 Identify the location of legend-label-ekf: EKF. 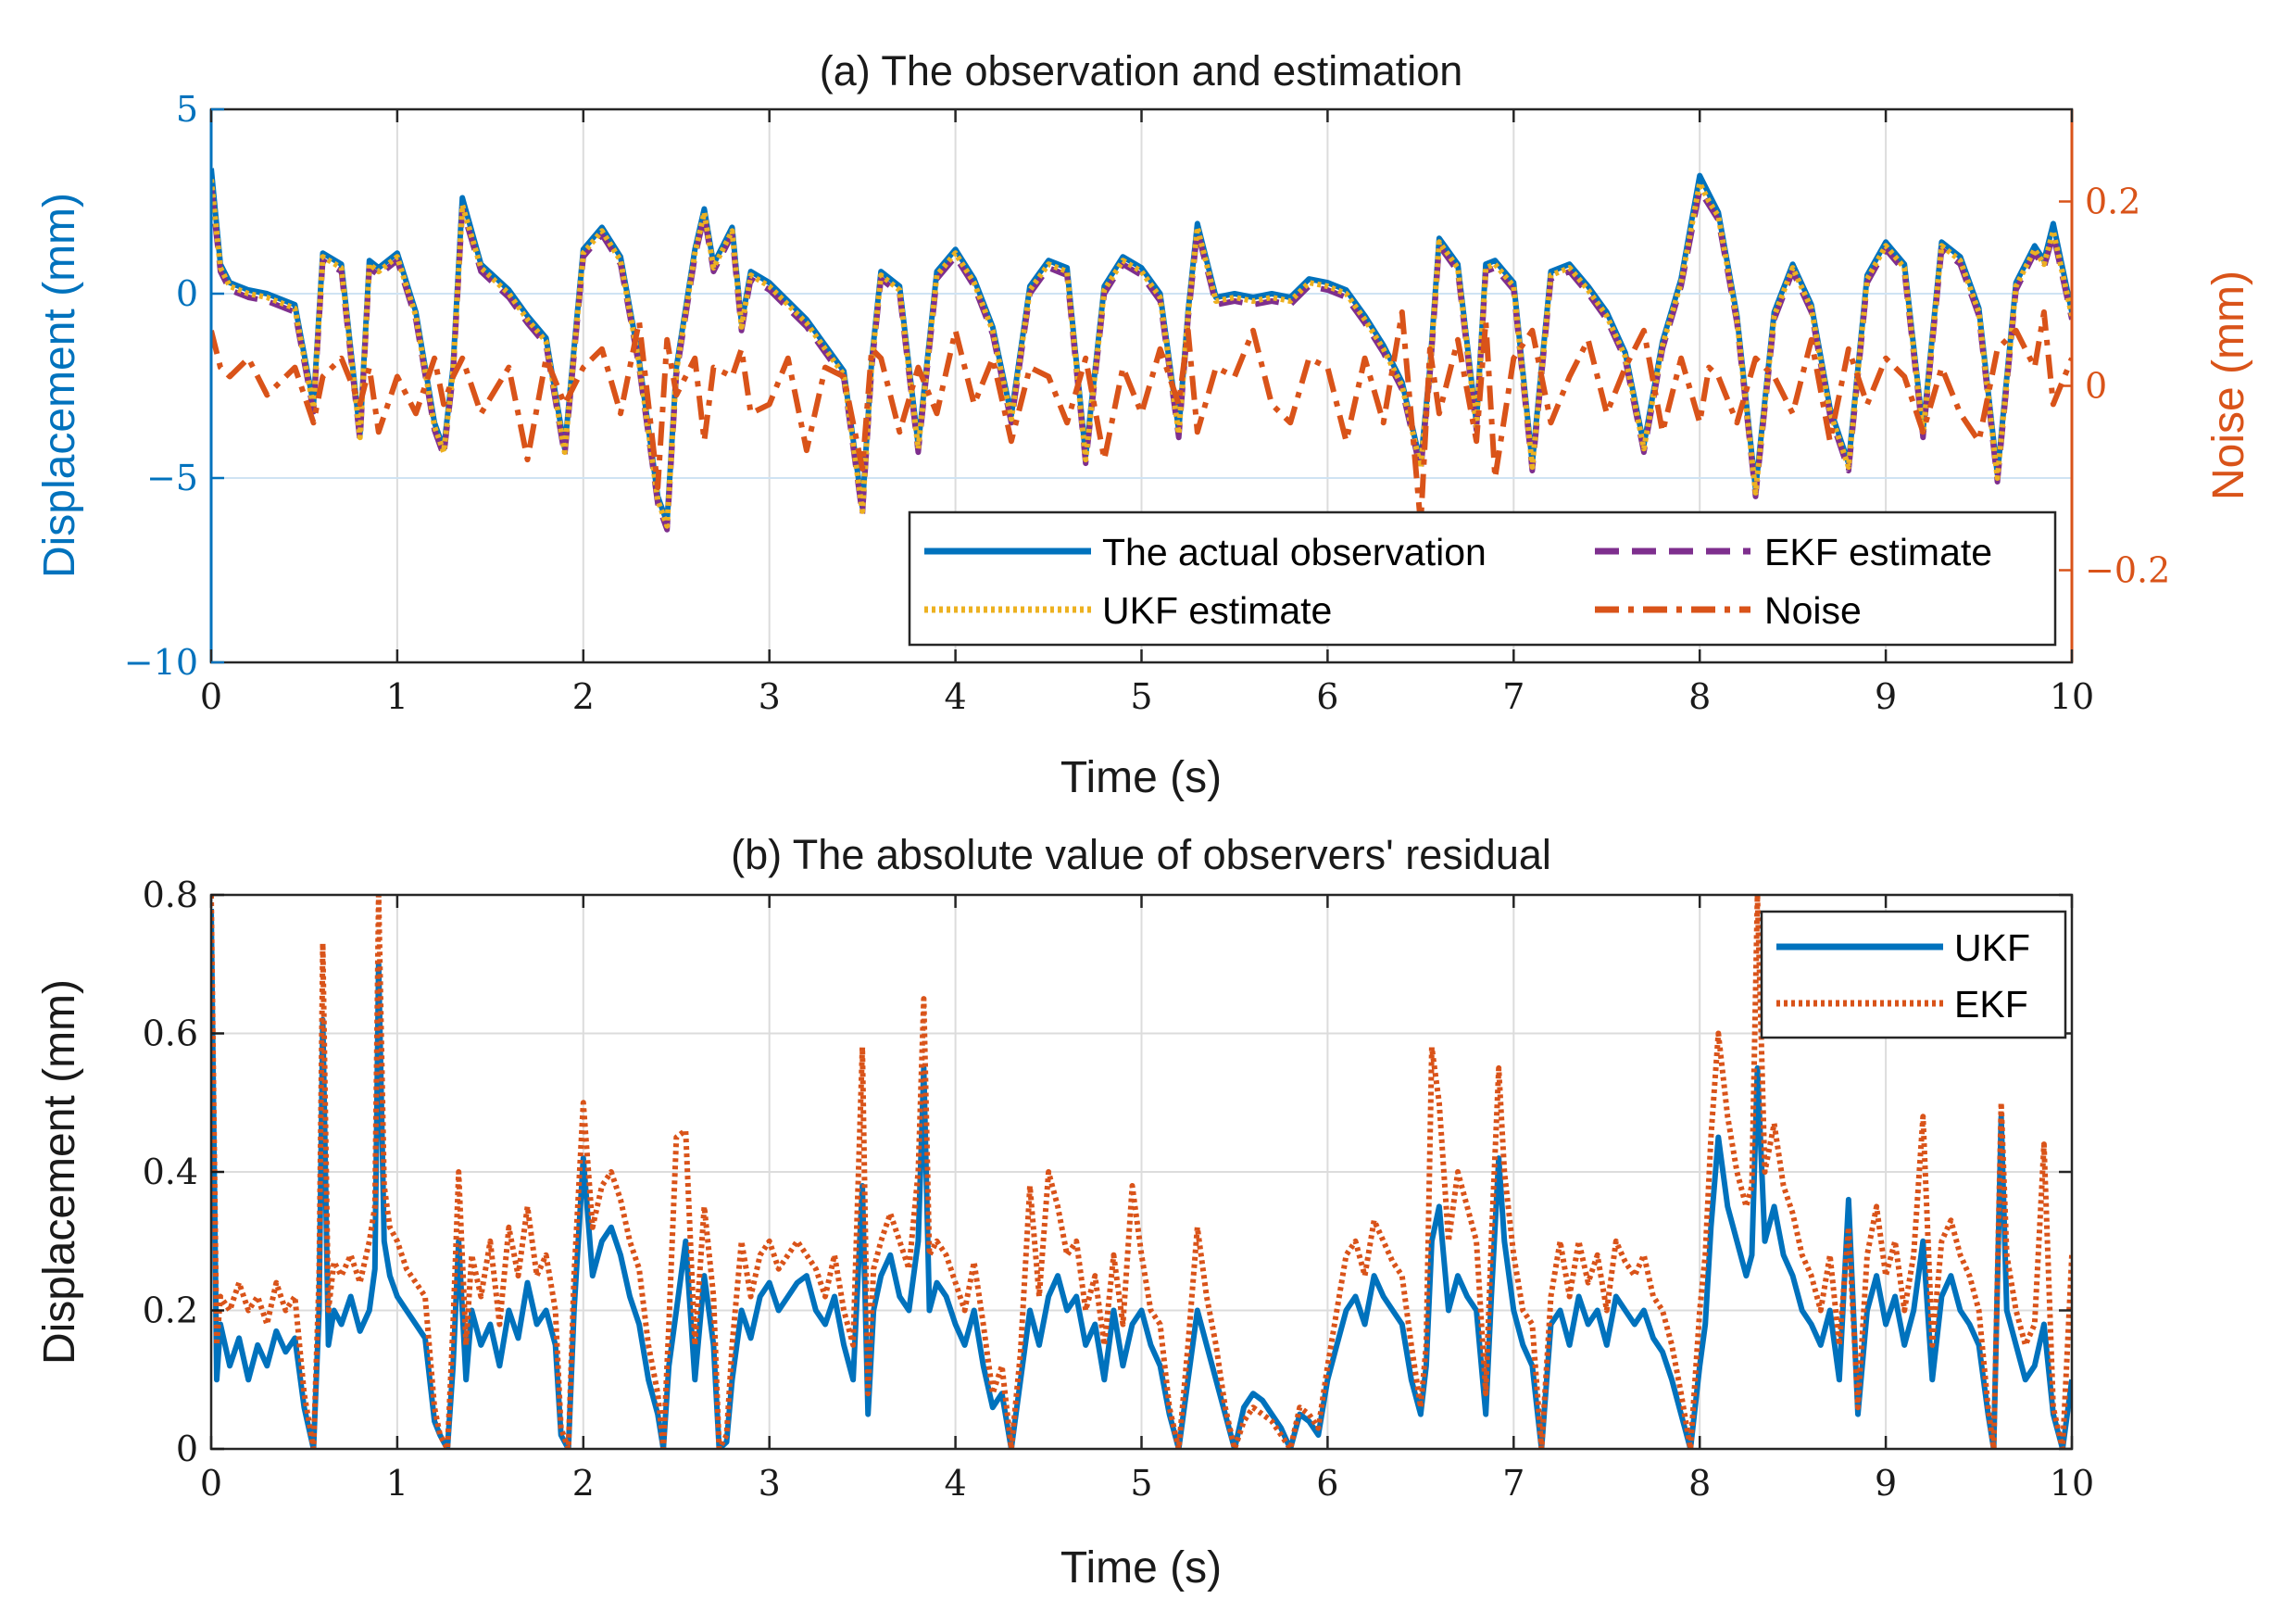
(1991, 1004).